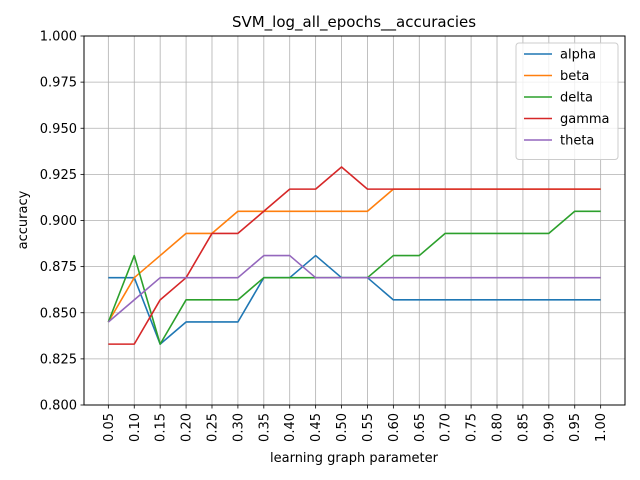  What do you see at coordinates (135, 427) in the screenshot?
I see `x-tick-label: 0.10` at bounding box center [135, 427].